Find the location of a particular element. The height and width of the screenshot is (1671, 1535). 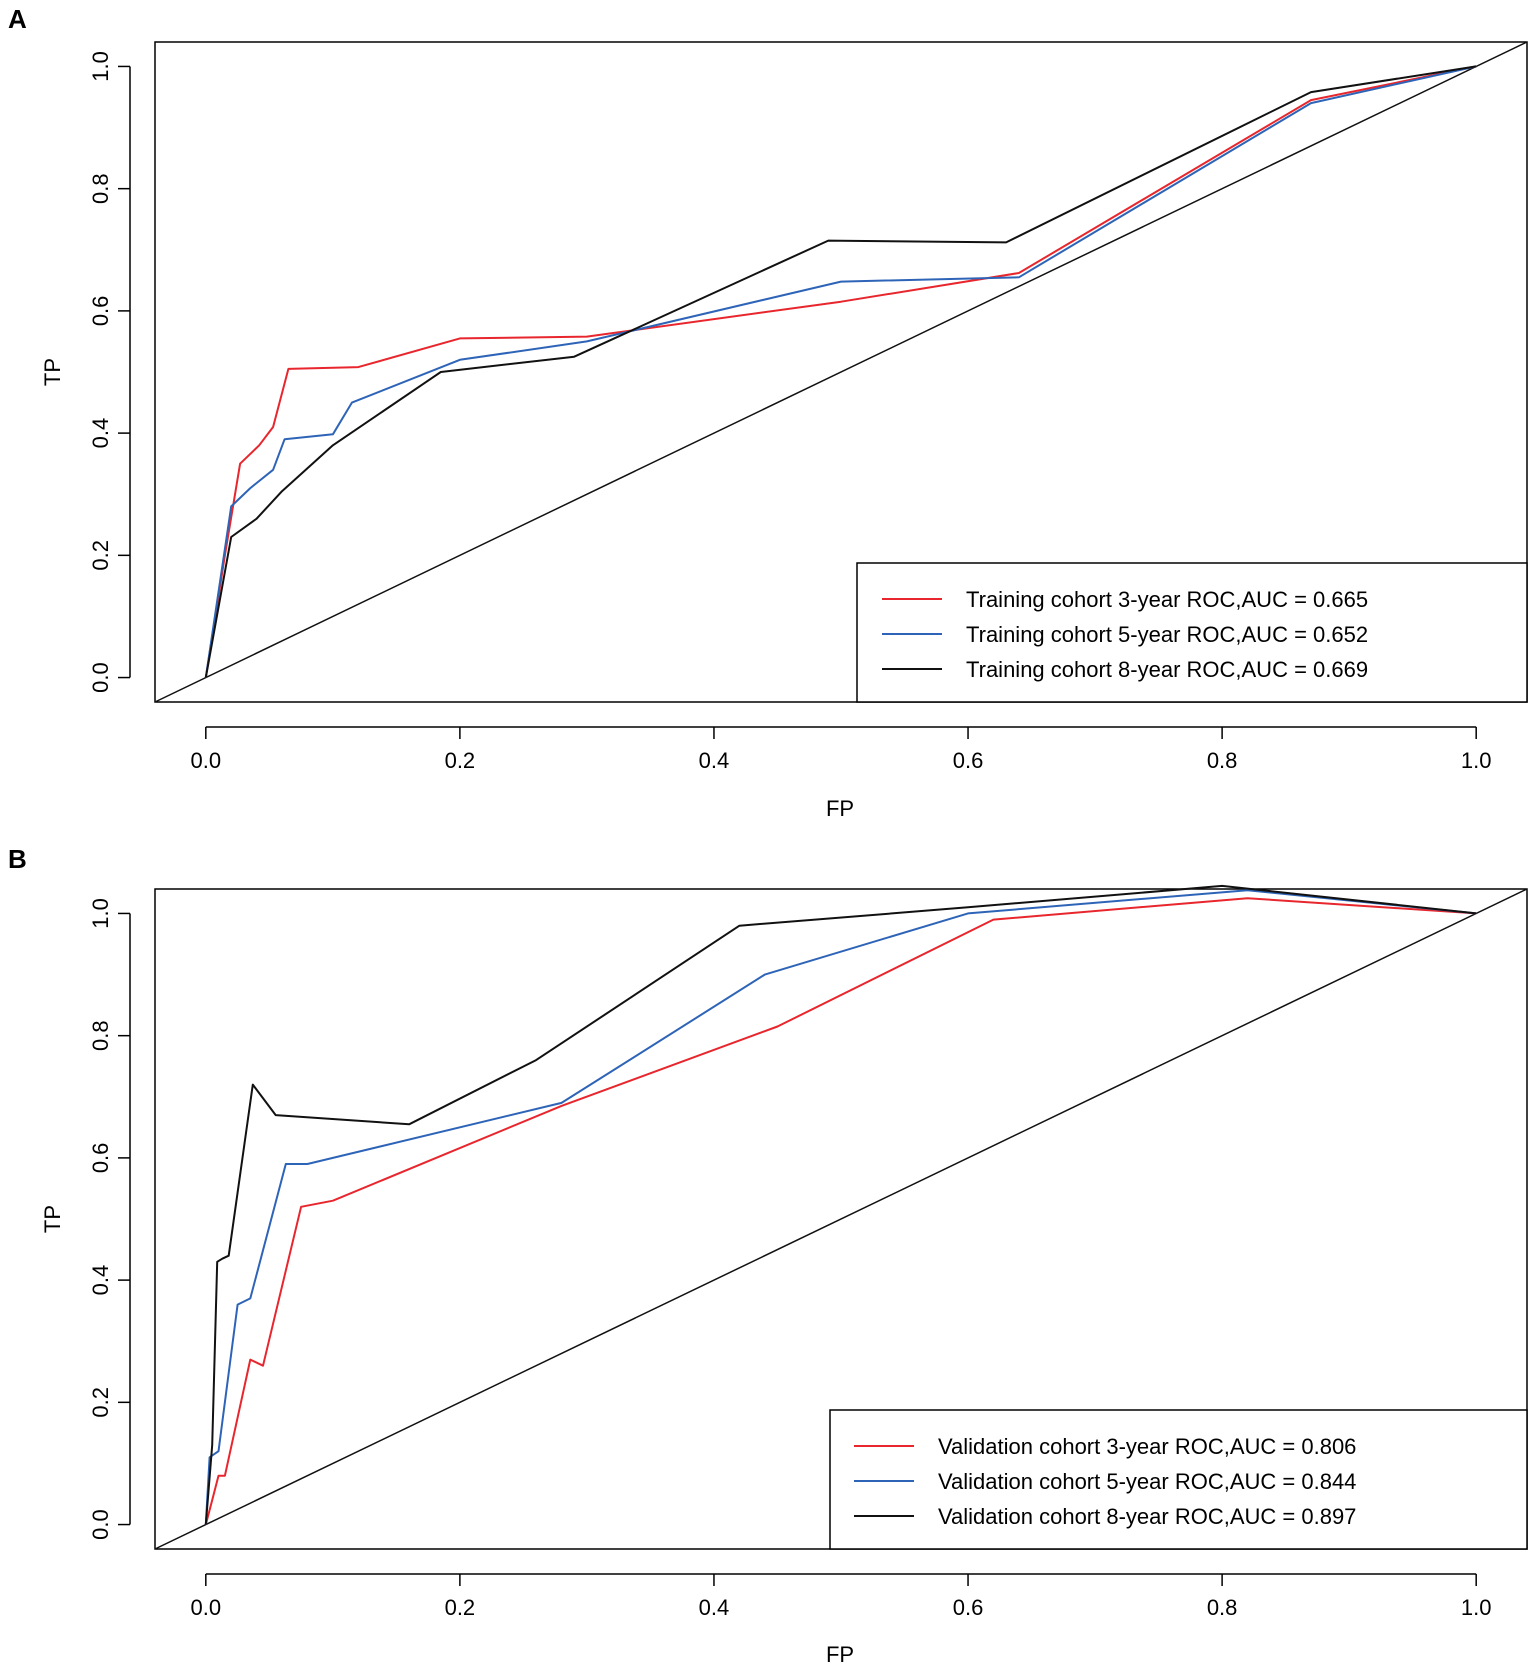

legend-box-b is located at coordinates (1178, 1479).